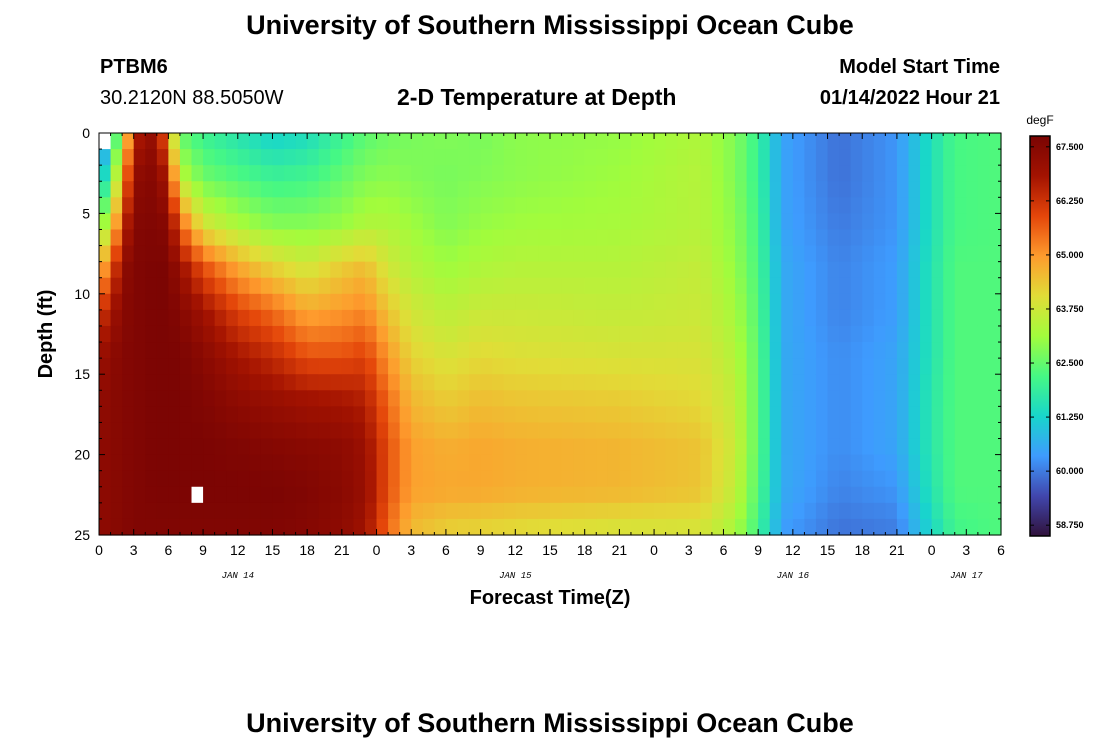  Describe the element at coordinates (550, 598) in the screenshot. I see `x-axis-label: Forecast Time(Z)` at that location.